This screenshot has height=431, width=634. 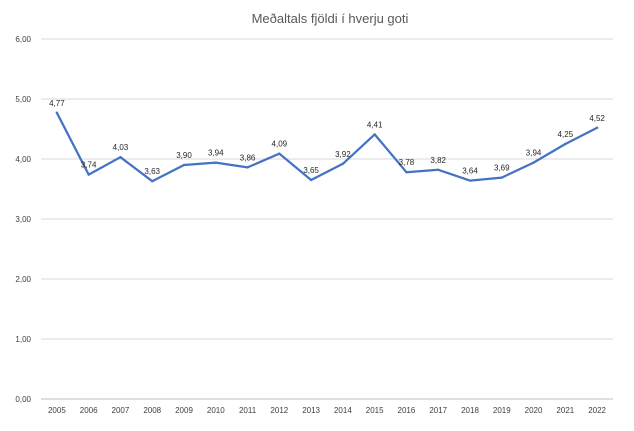 What do you see at coordinates (407, 410) in the screenshot?
I see `x-tick-label: 2016` at bounding box center [407, 410].